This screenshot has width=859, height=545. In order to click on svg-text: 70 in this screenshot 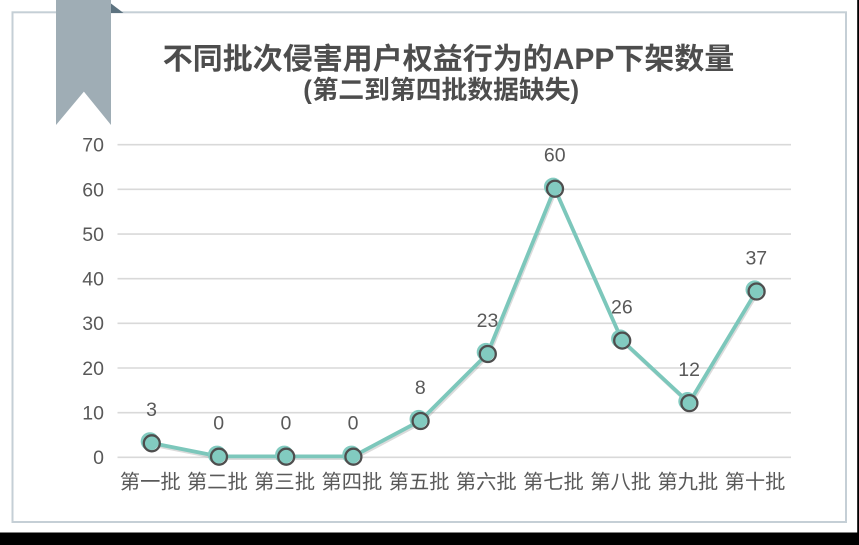, I will do `click(93, 146)`.